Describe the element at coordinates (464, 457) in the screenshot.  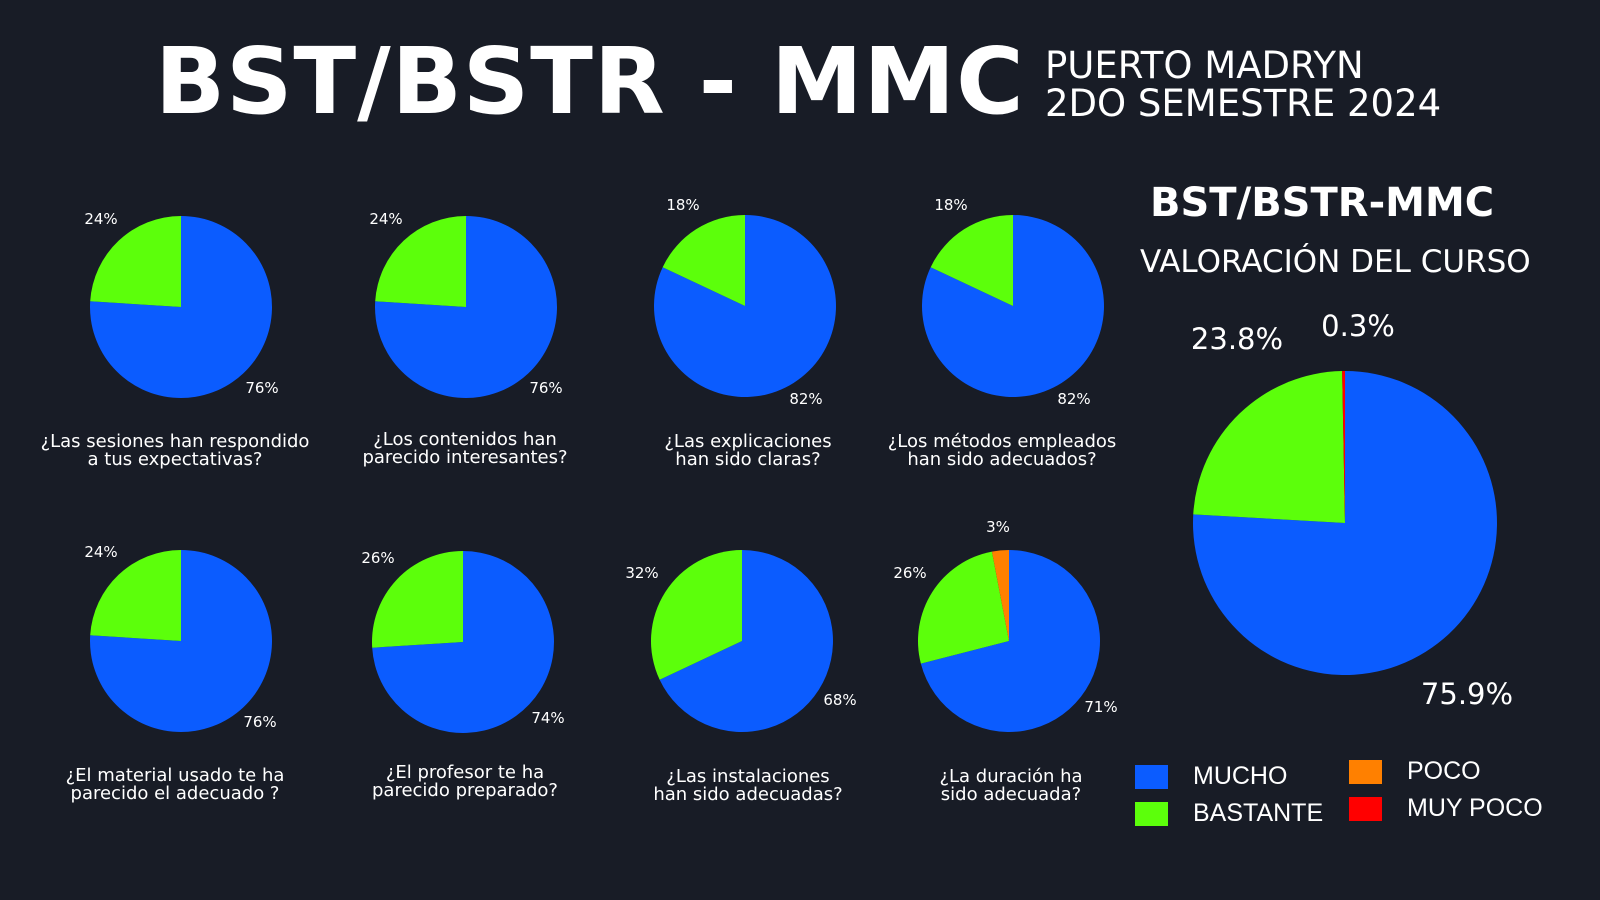
I see `question-title-line: parecido interesantes?` at that location.